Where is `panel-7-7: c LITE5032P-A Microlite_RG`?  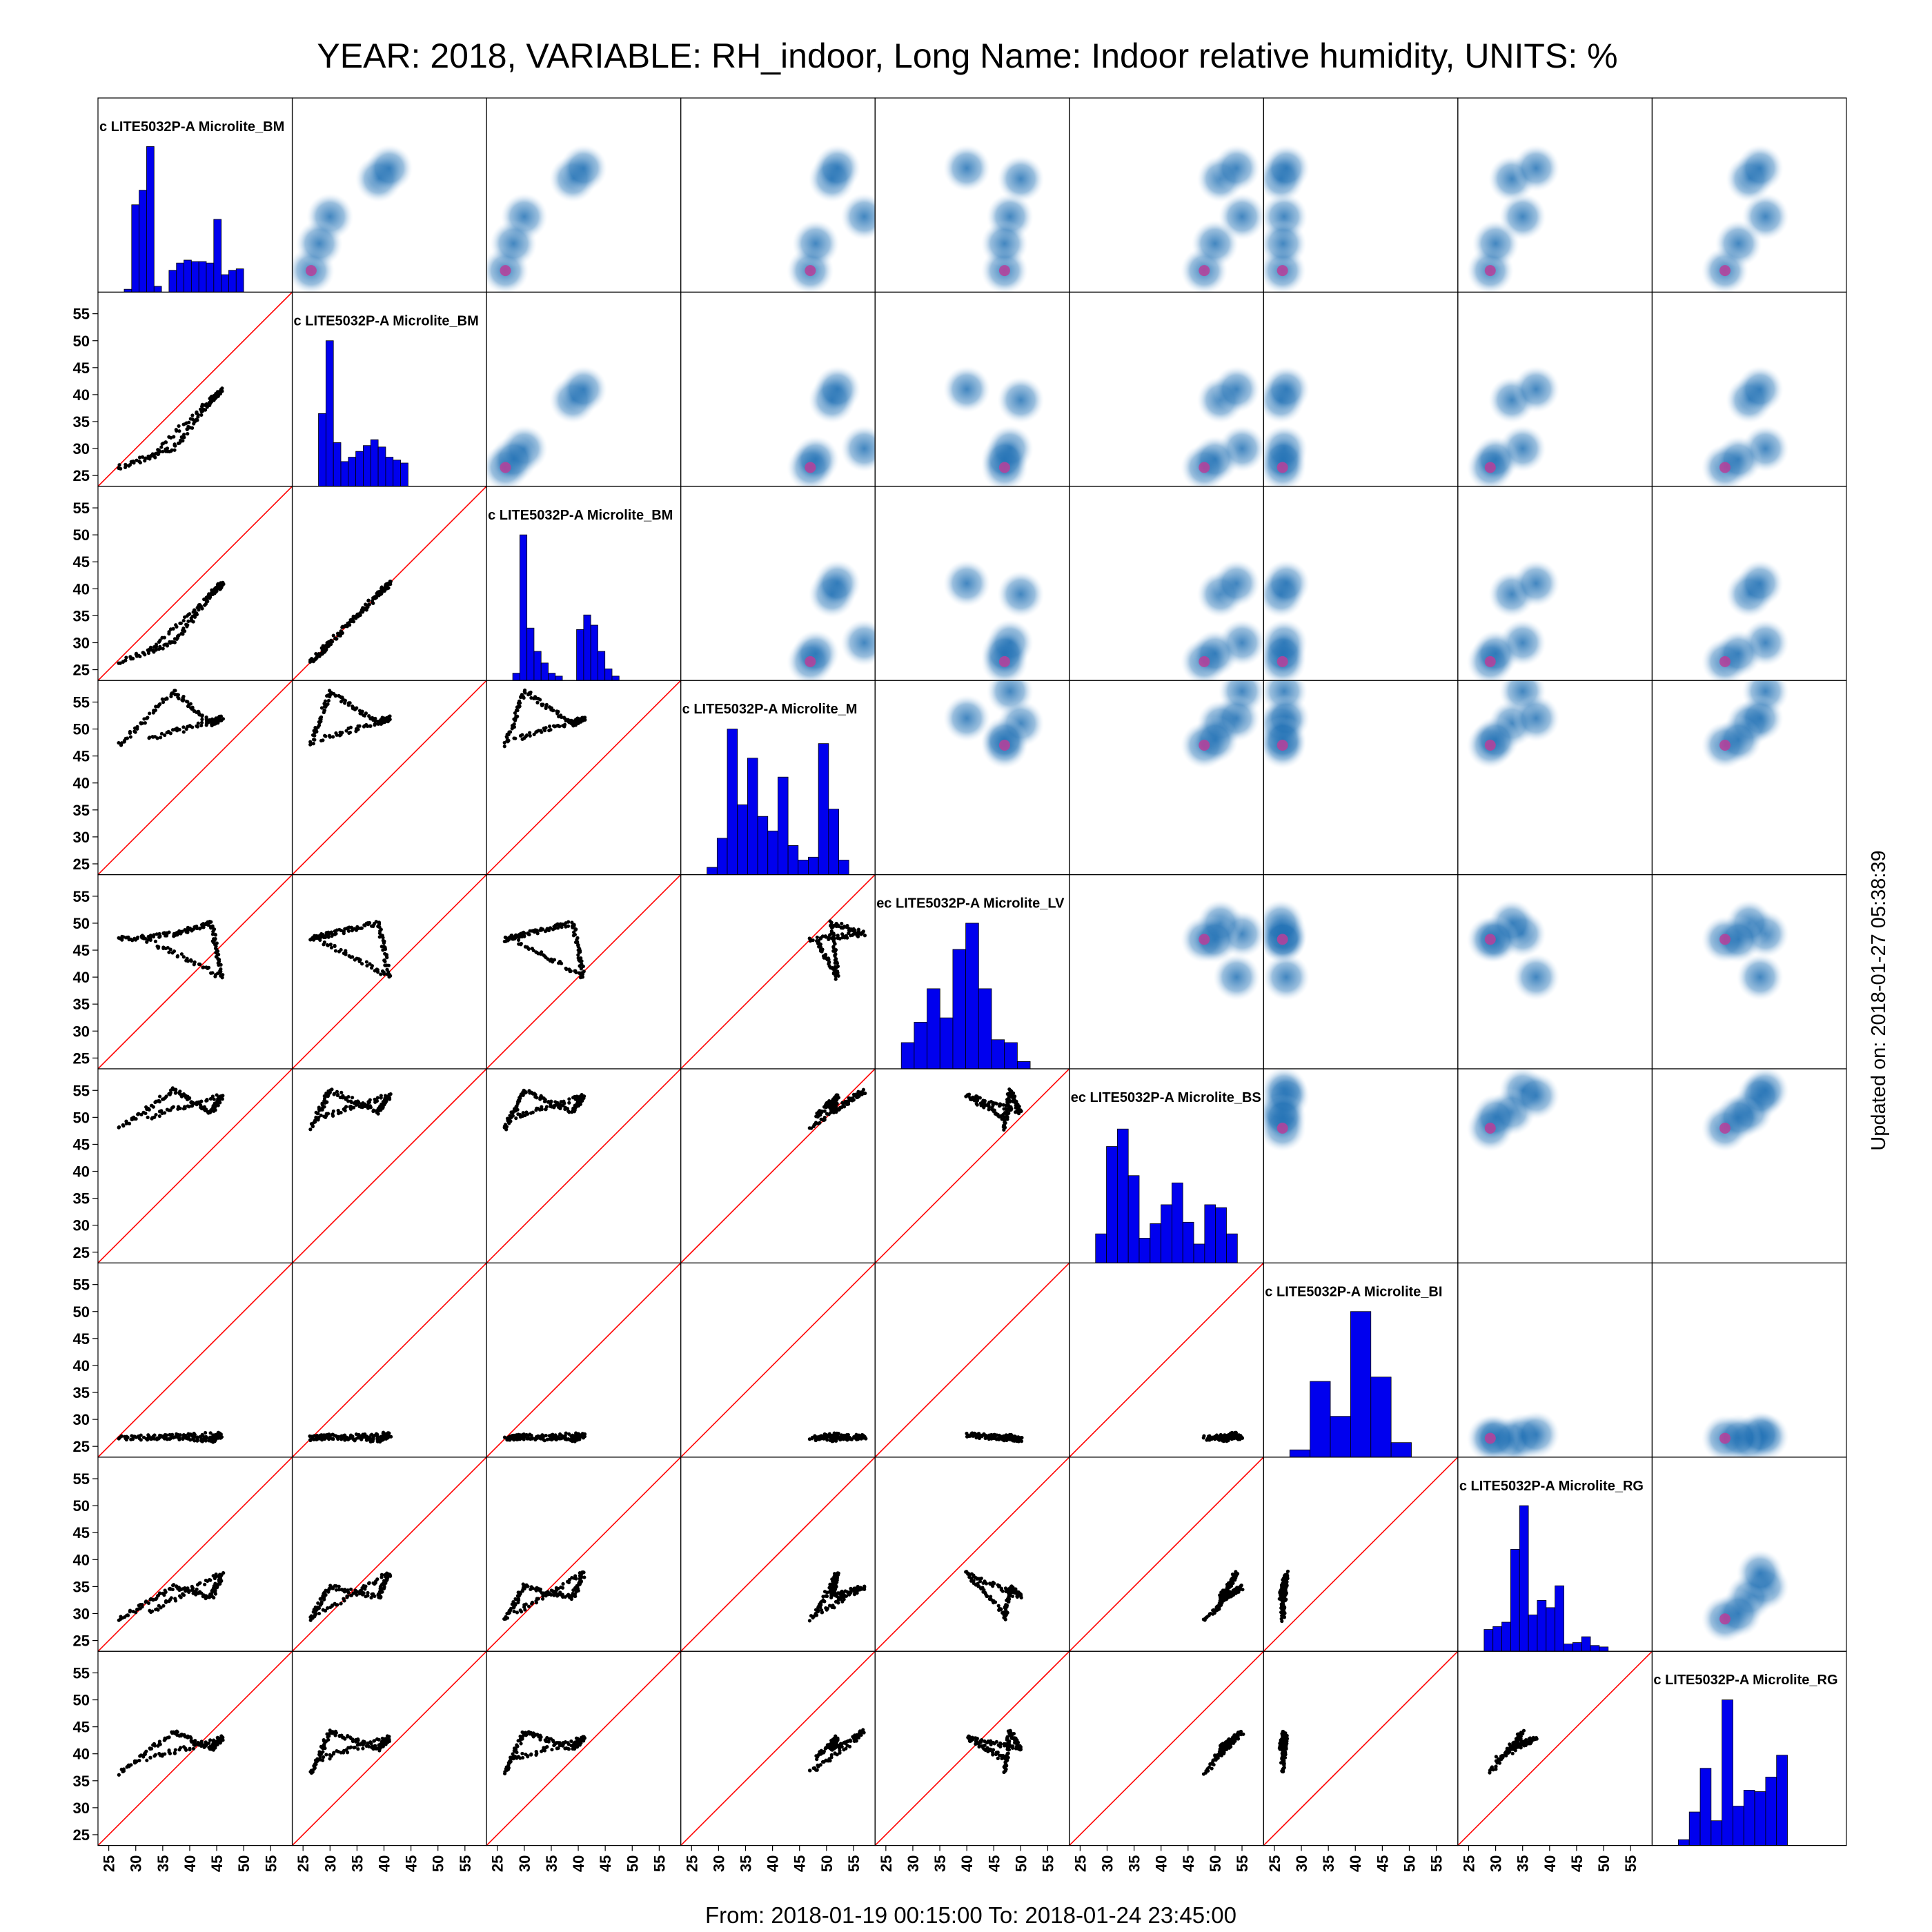
panel-7-7: c LITE5032P-A Microlite_RG is located at coordinates (1555, 1554).